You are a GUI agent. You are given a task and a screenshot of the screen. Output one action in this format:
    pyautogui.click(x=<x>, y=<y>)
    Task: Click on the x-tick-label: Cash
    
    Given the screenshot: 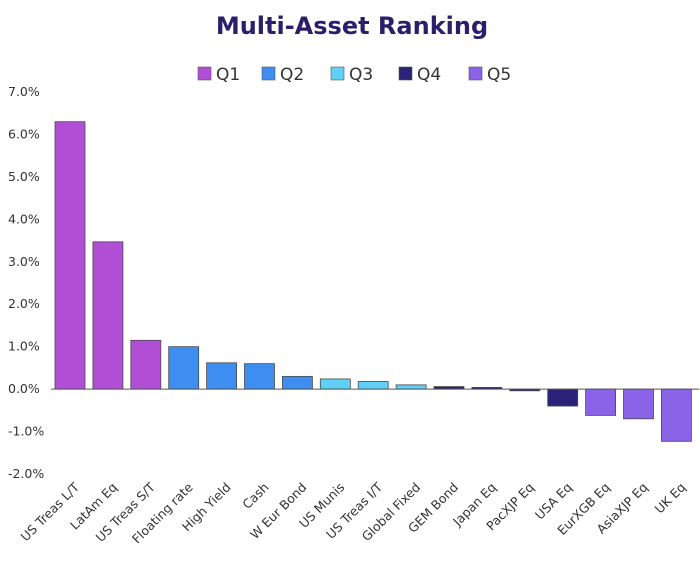 What is the action you would take?
    pyautogui.click(x=255, y=496)
    